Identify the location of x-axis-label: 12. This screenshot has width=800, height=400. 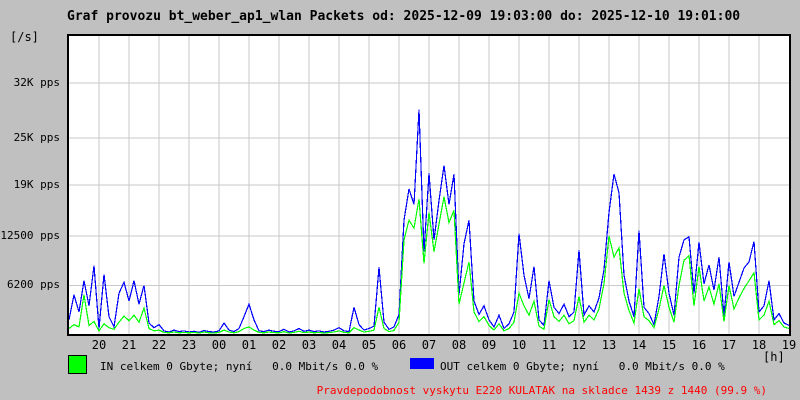
(579, 345).